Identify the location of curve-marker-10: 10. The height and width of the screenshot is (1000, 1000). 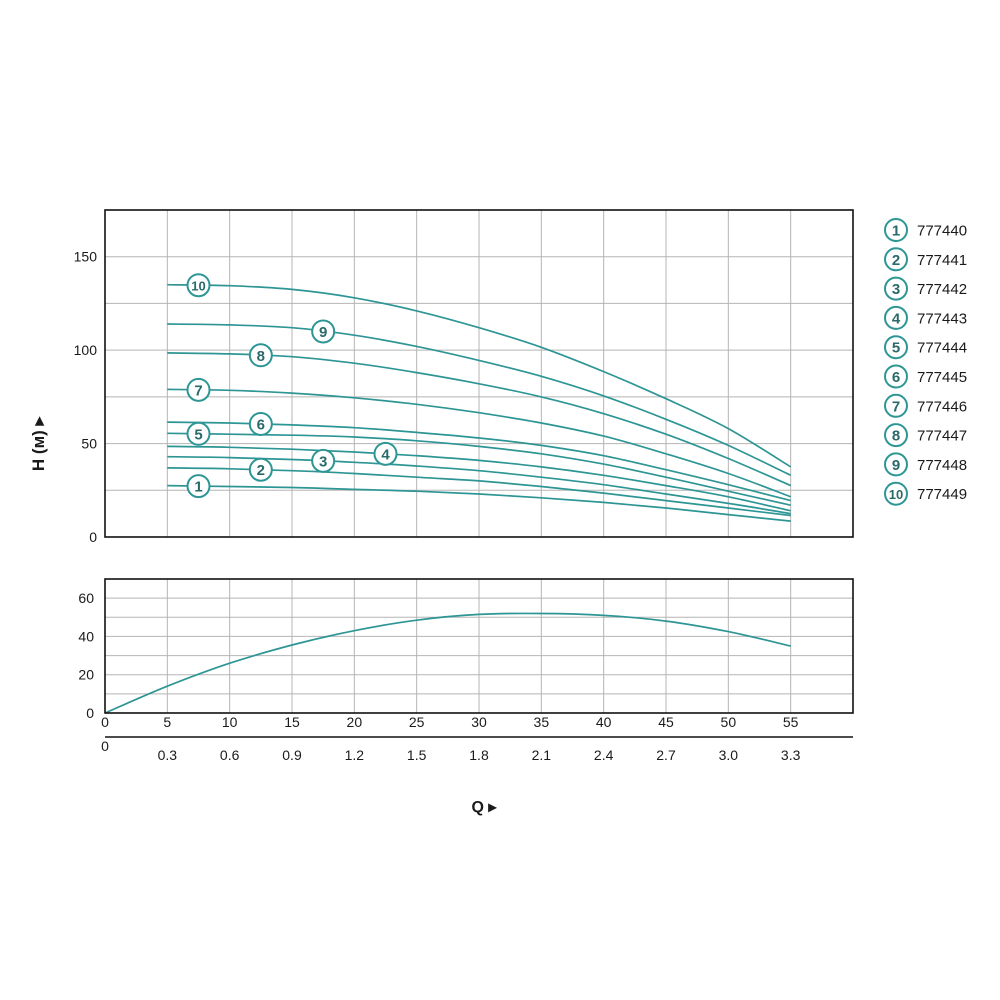
(198, 285).